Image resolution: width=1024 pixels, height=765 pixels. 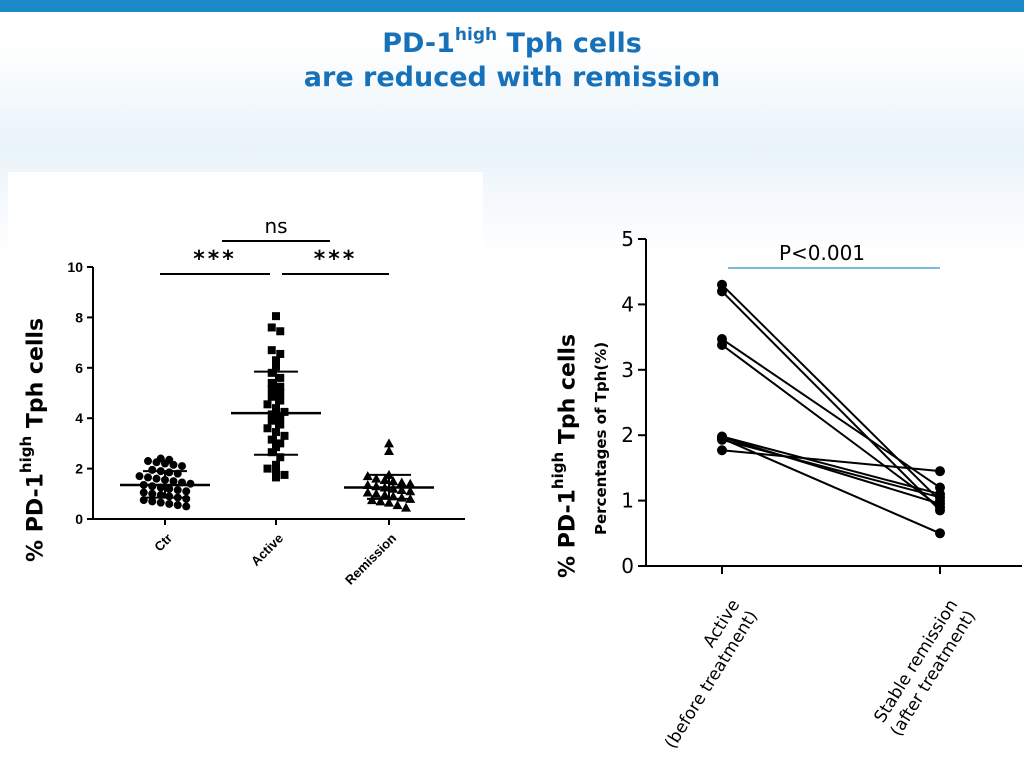 What do you see at coordinates (822, 253) in the screenshot?
I see `pvalue-label: P<0.001` at bounding box center [822, 253].